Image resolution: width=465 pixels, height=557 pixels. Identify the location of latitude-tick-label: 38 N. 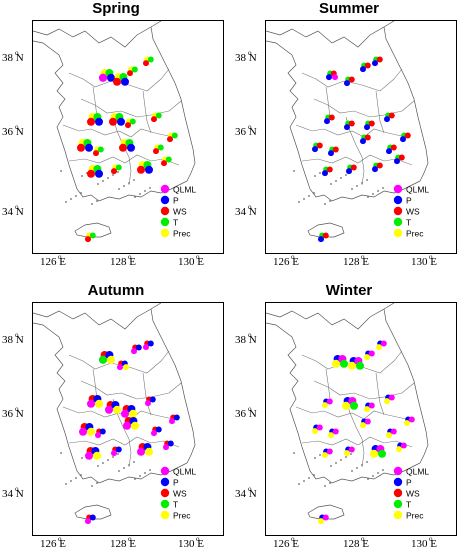
(13, 340).